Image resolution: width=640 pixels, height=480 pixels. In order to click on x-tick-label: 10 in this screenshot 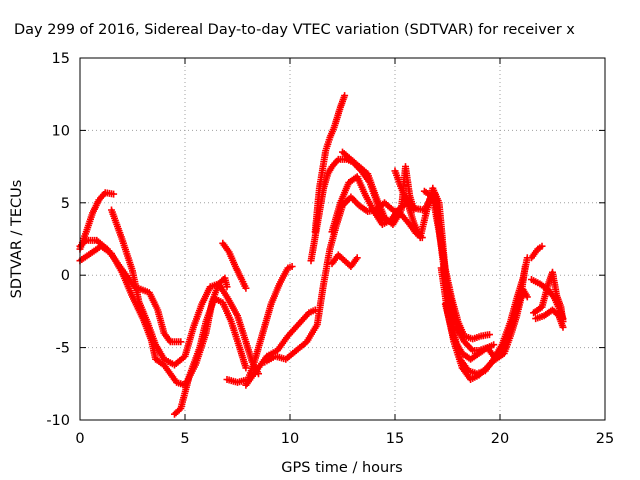, I will do `click(290, 439)`.